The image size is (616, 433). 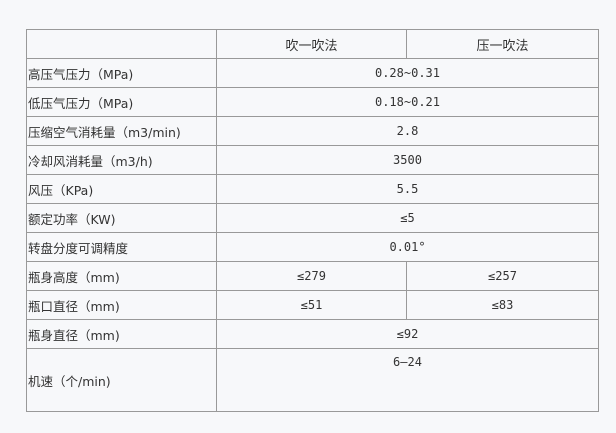 I want to click on row-value-press-blow: ≤257, so click(x=502, y=276).